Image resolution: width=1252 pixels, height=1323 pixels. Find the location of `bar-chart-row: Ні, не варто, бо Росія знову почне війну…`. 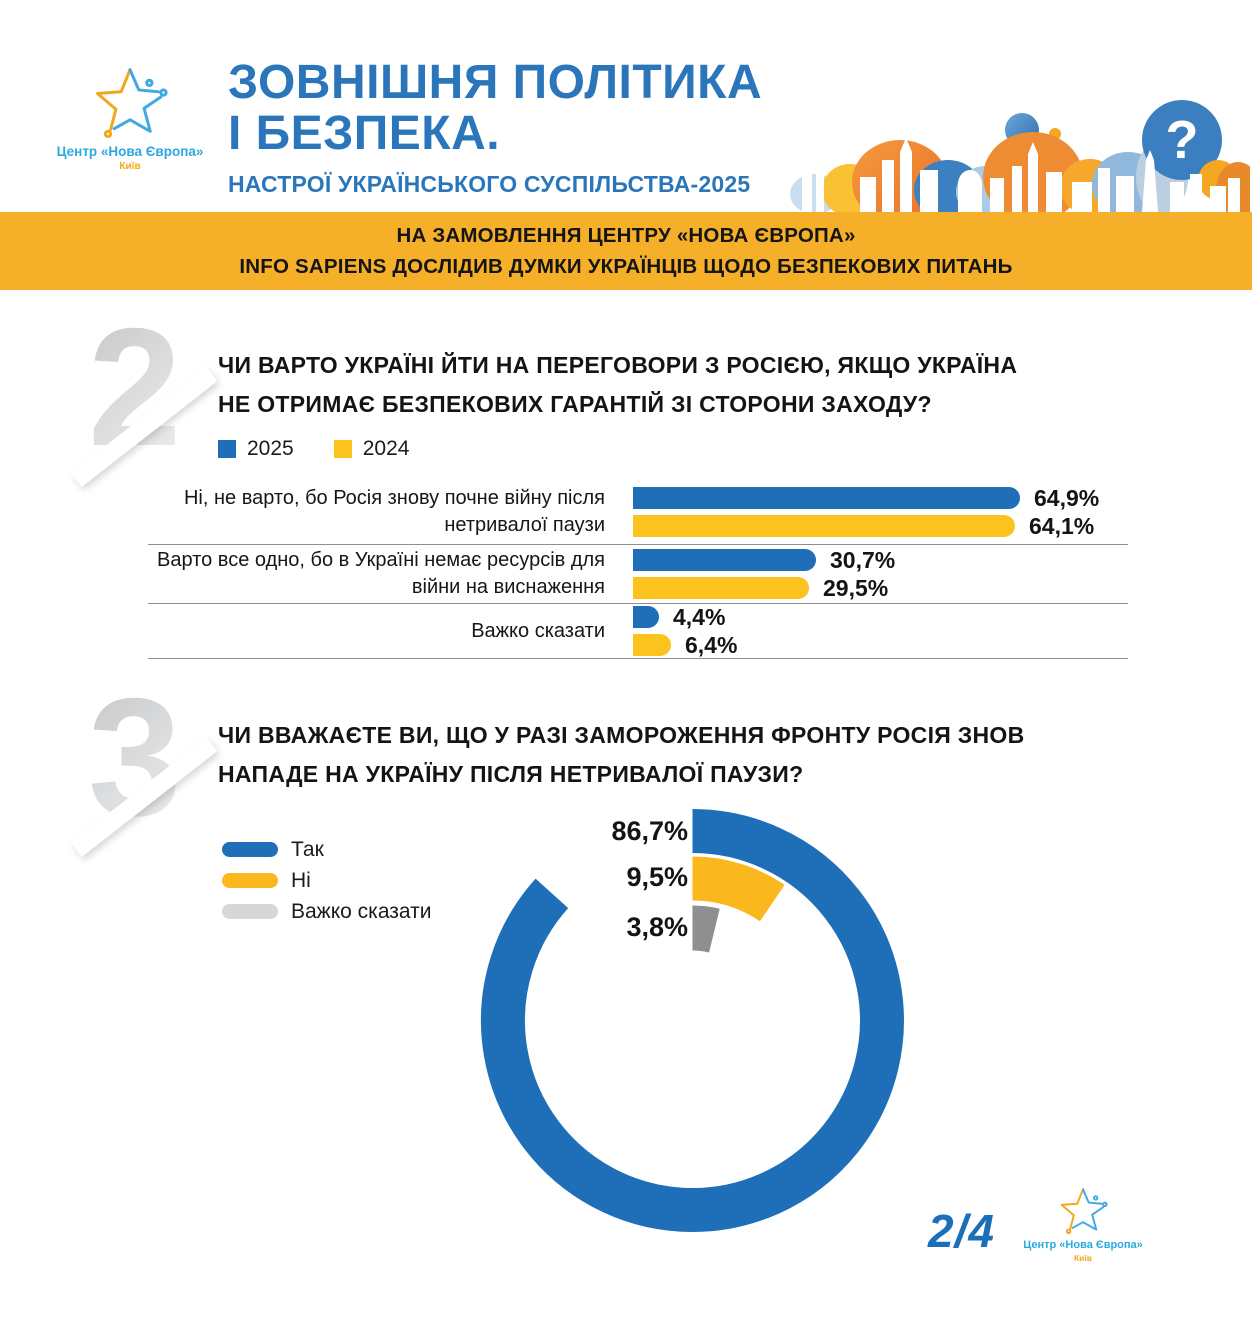

bar-chart-row: Ні, не варто, бо Росія знову почне війну… is located at coordinates (638, 512).